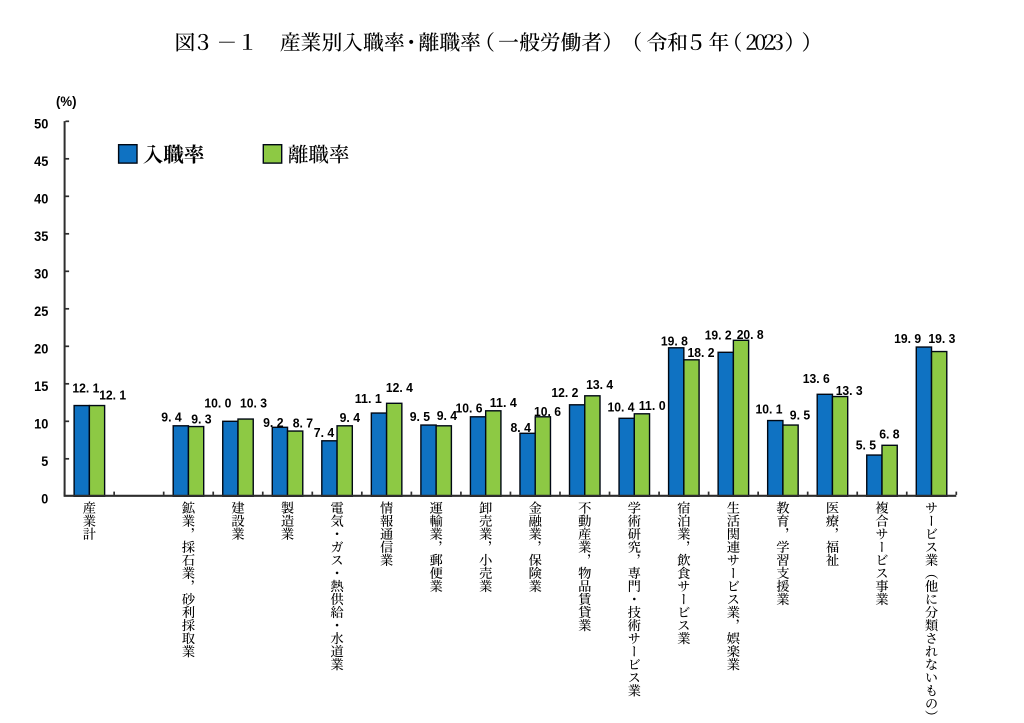 The height and width of the screenshot is (723, 1024). What do you see at coordinates (622, 407) in the screenshot?
I see `svg-text: 10. 4` at bounding box center [622, 407].